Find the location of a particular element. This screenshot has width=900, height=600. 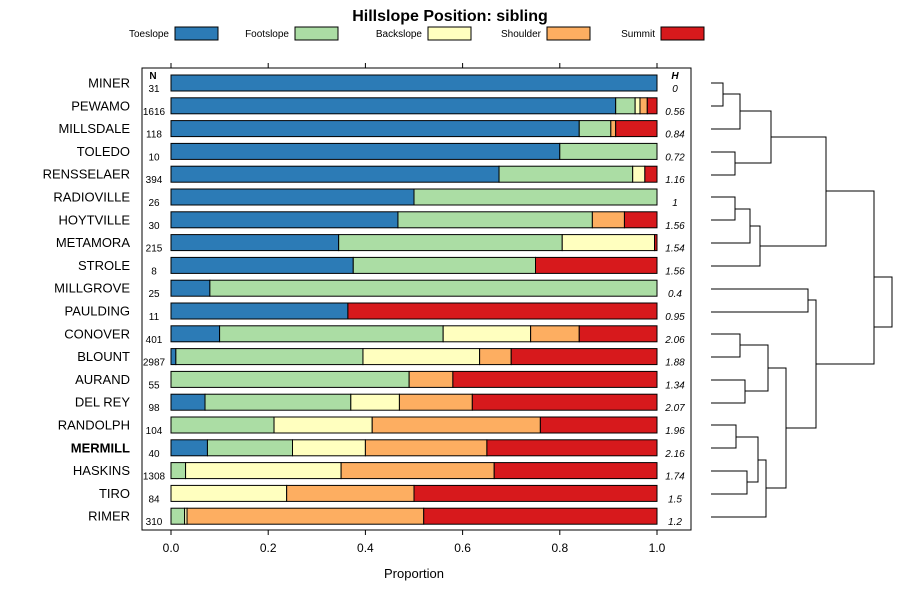

row-label-metamora: METAMORA is located at coordinates (93, 242).